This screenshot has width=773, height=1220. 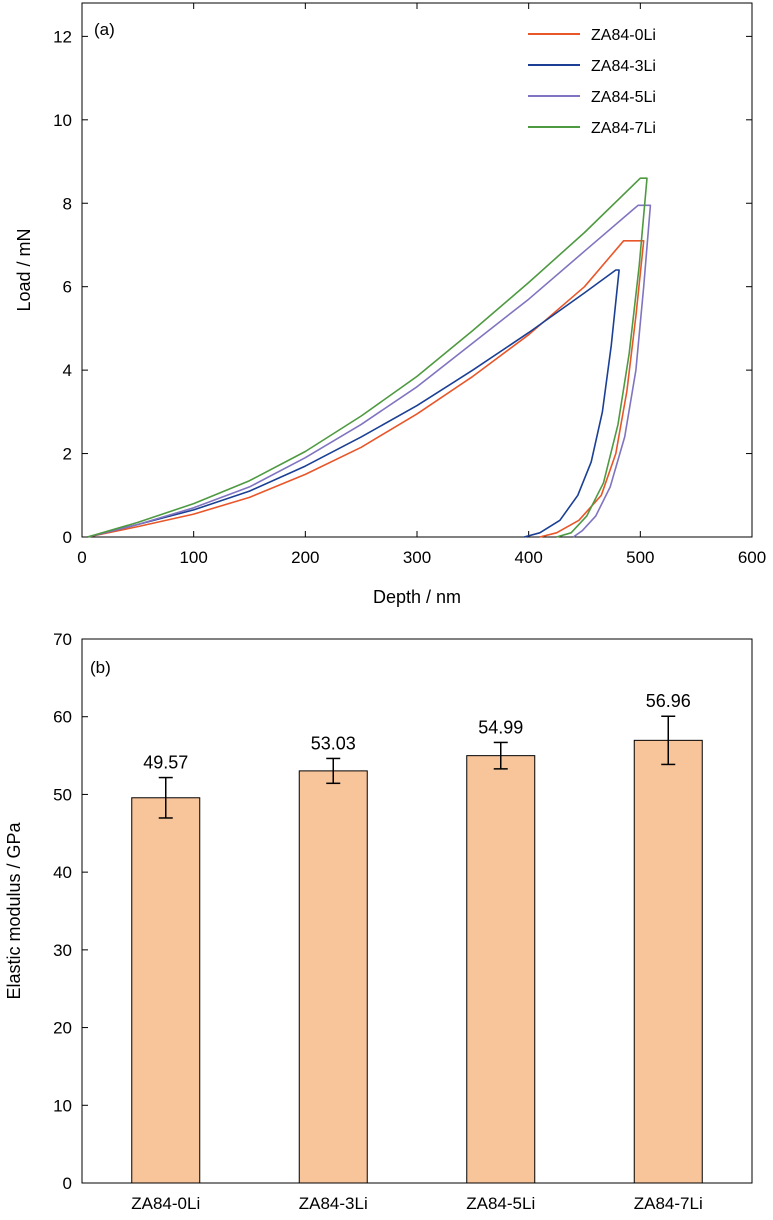 I want to click on legend-label: ZA84-3Li, so click(x=623, y=66).